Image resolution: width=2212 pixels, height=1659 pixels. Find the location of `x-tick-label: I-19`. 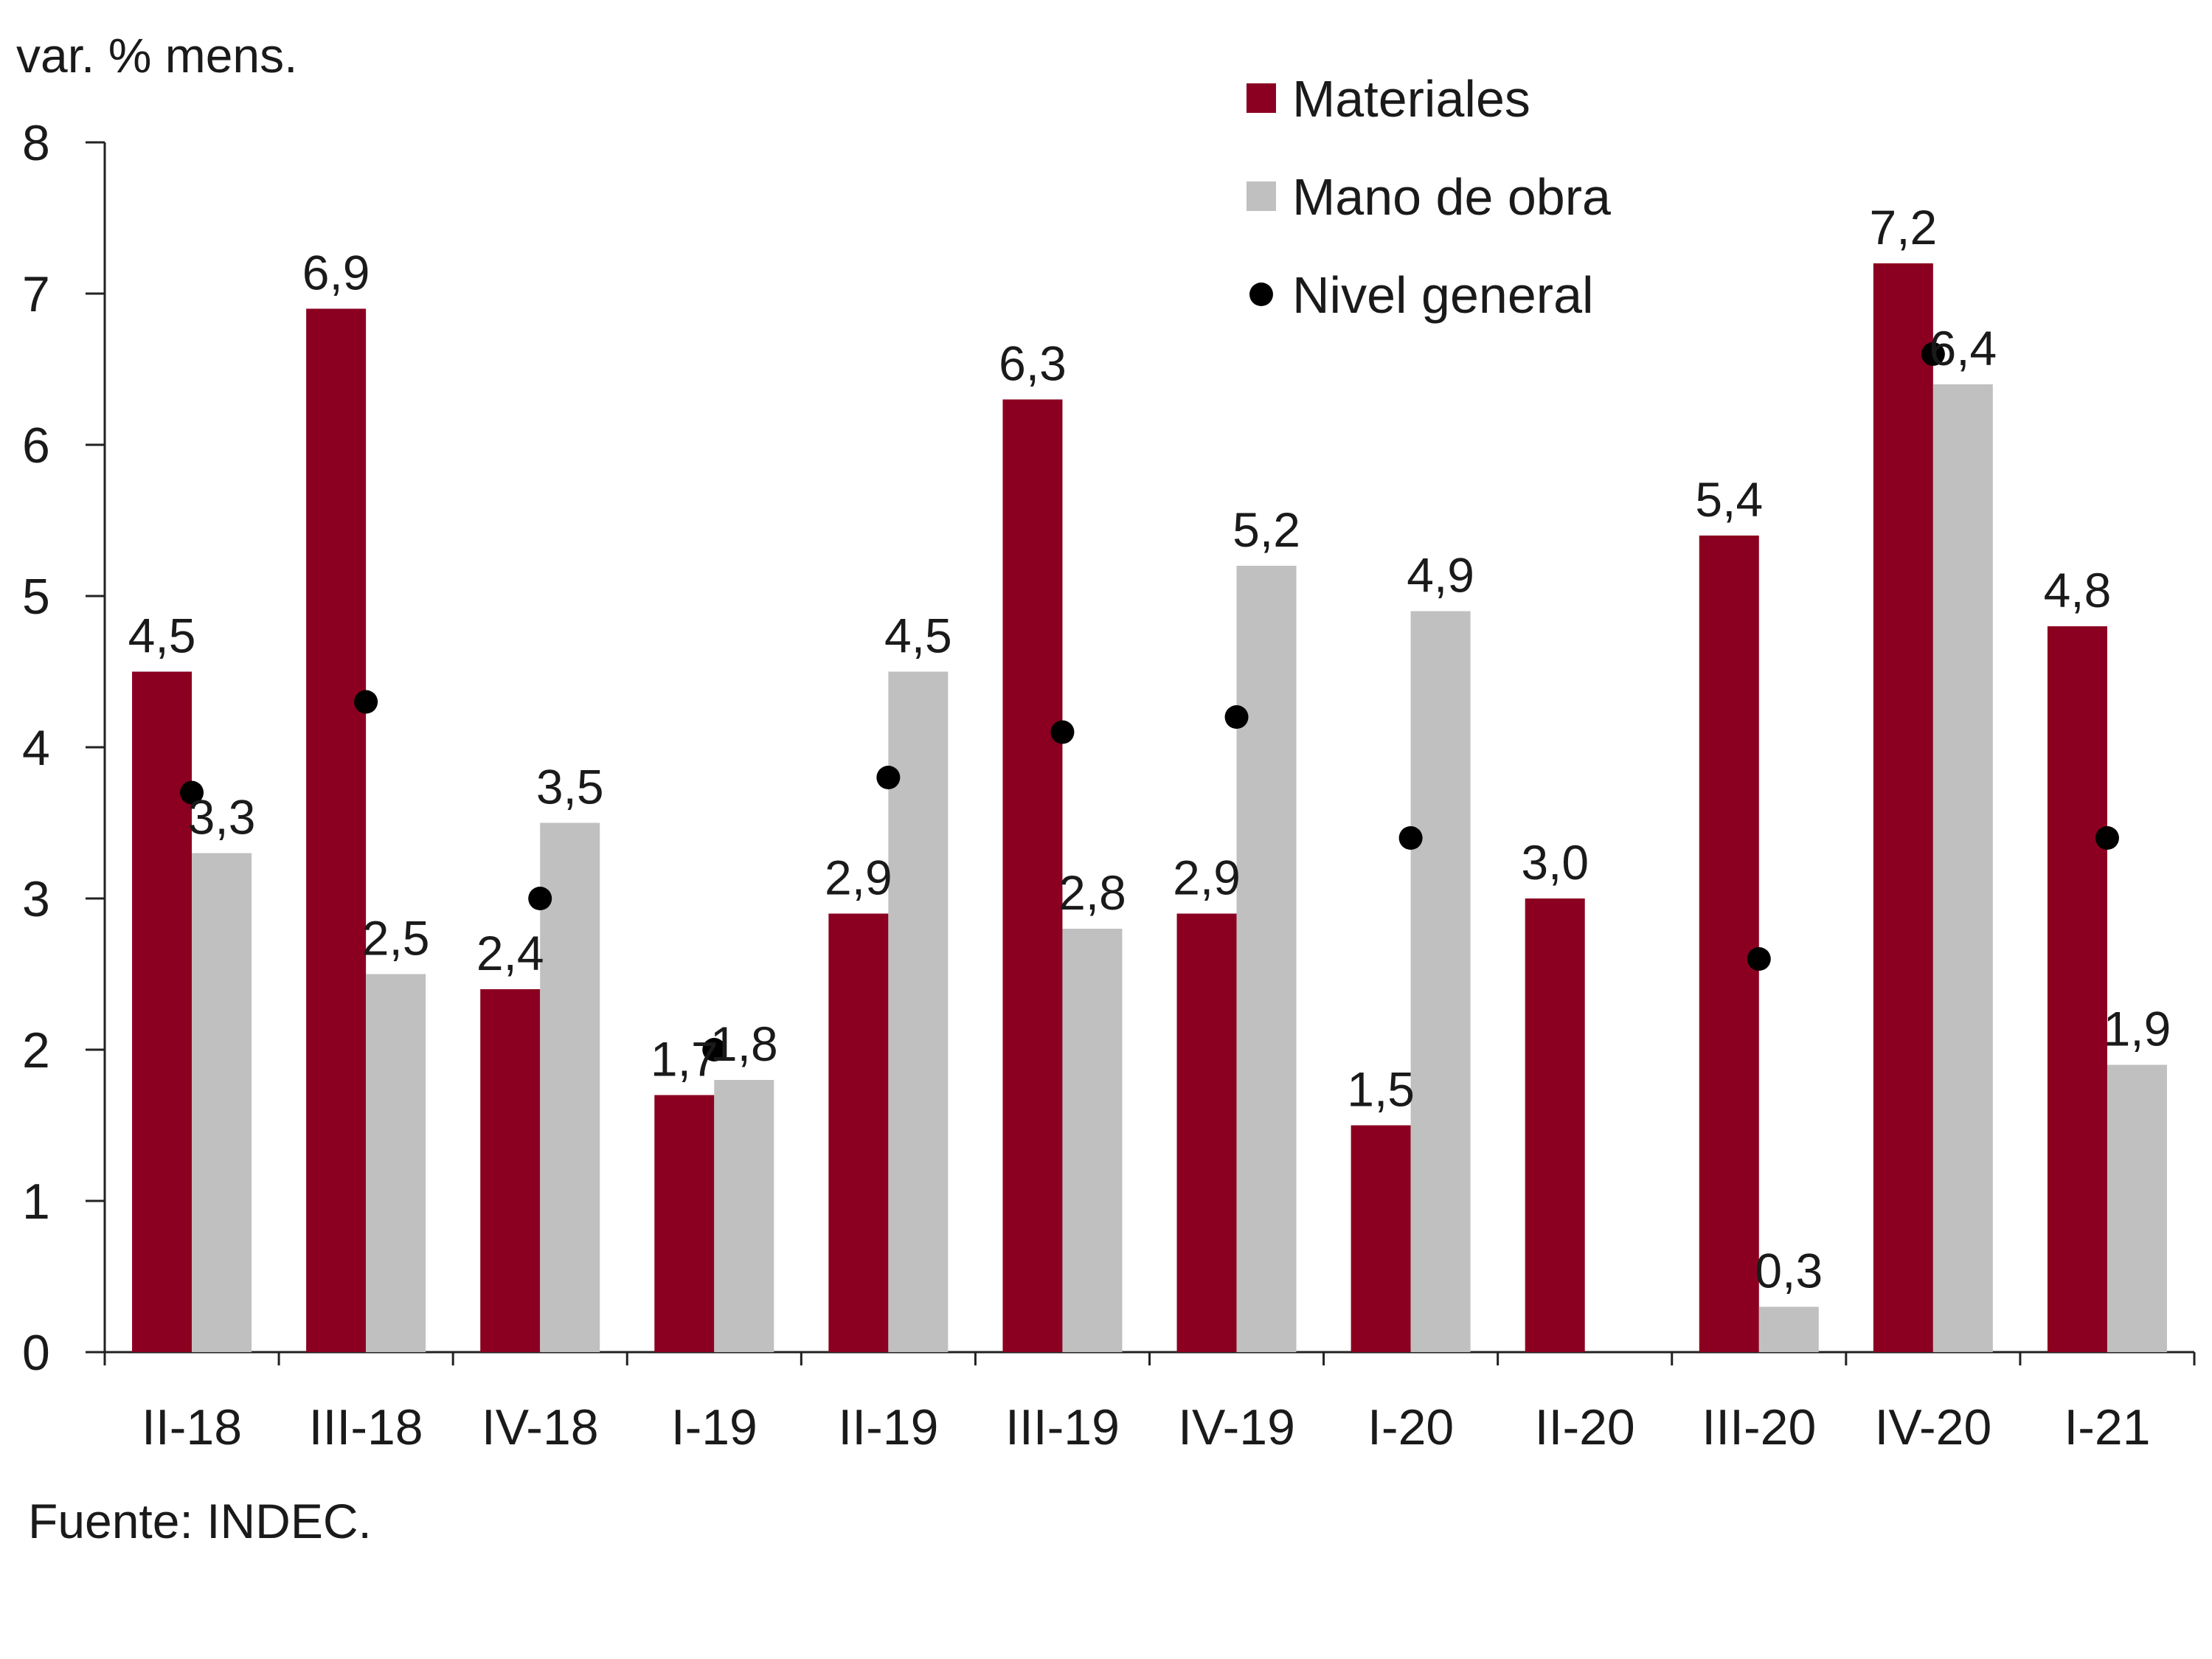

x-tick-label: I-19 is located at coordinates (714, 1427).